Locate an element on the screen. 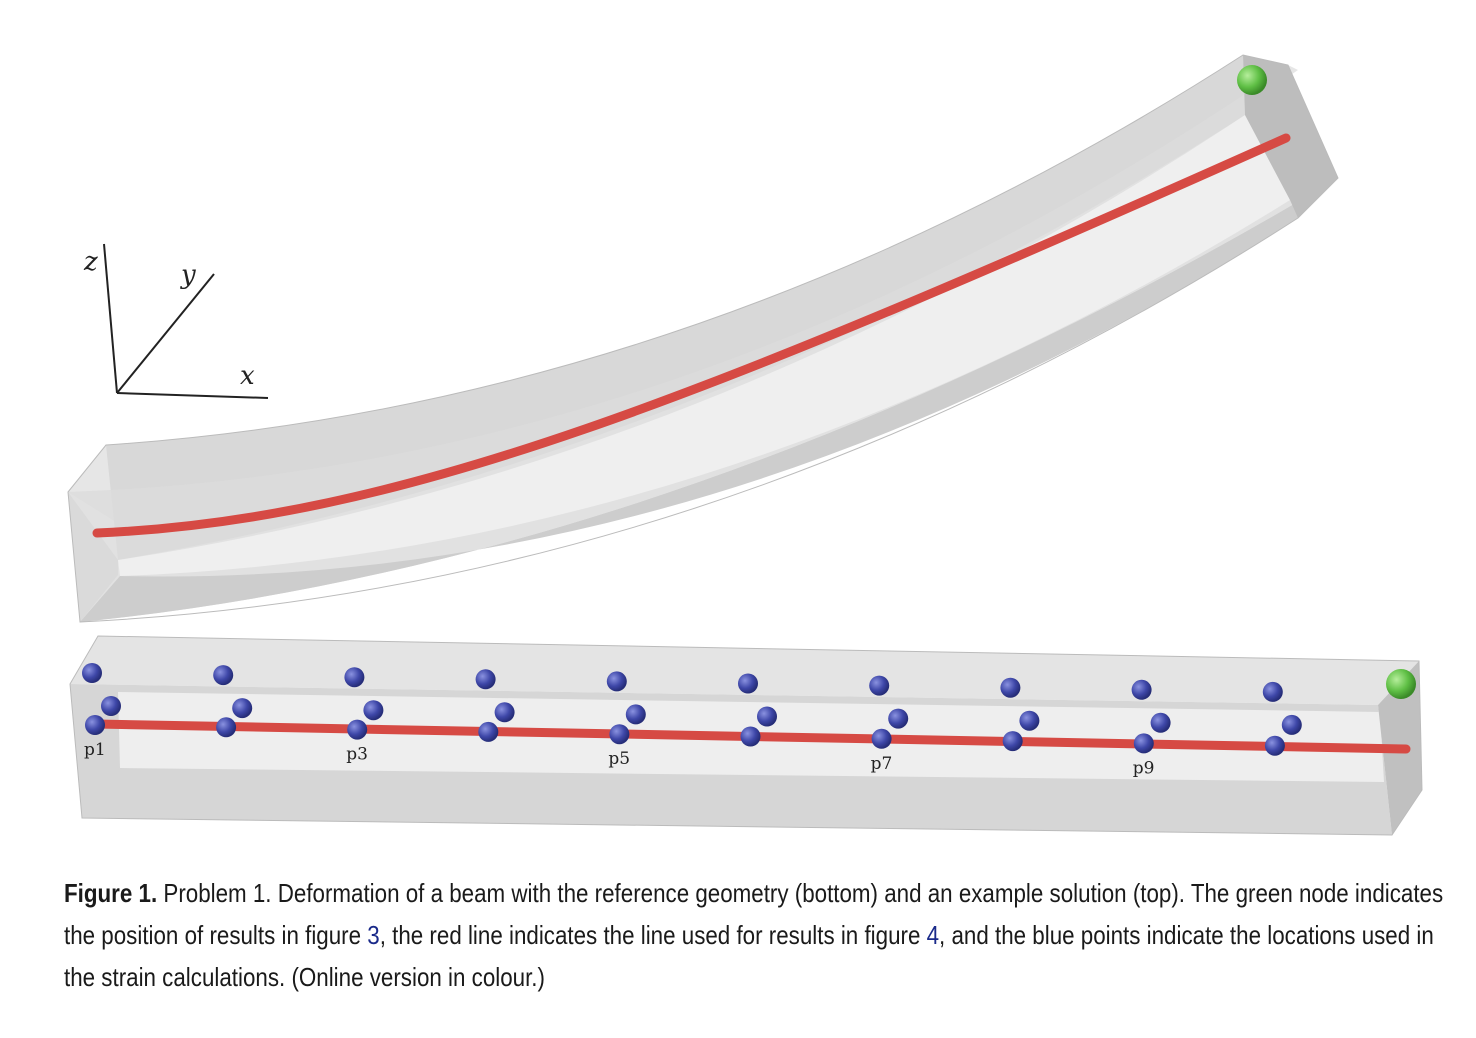 Image resolution: width=1476 pixels, height=1038 pixels. caption-figure-ref-4: 4 is located at coordinates (933, 935).